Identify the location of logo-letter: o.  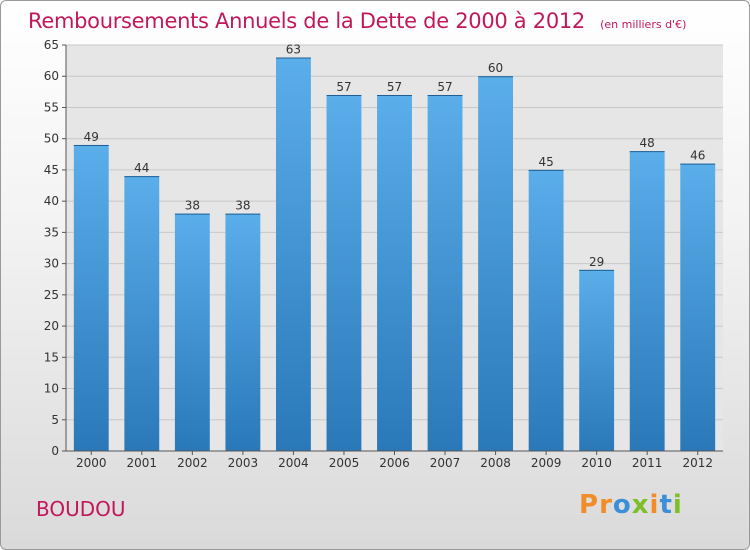
(622, 505).